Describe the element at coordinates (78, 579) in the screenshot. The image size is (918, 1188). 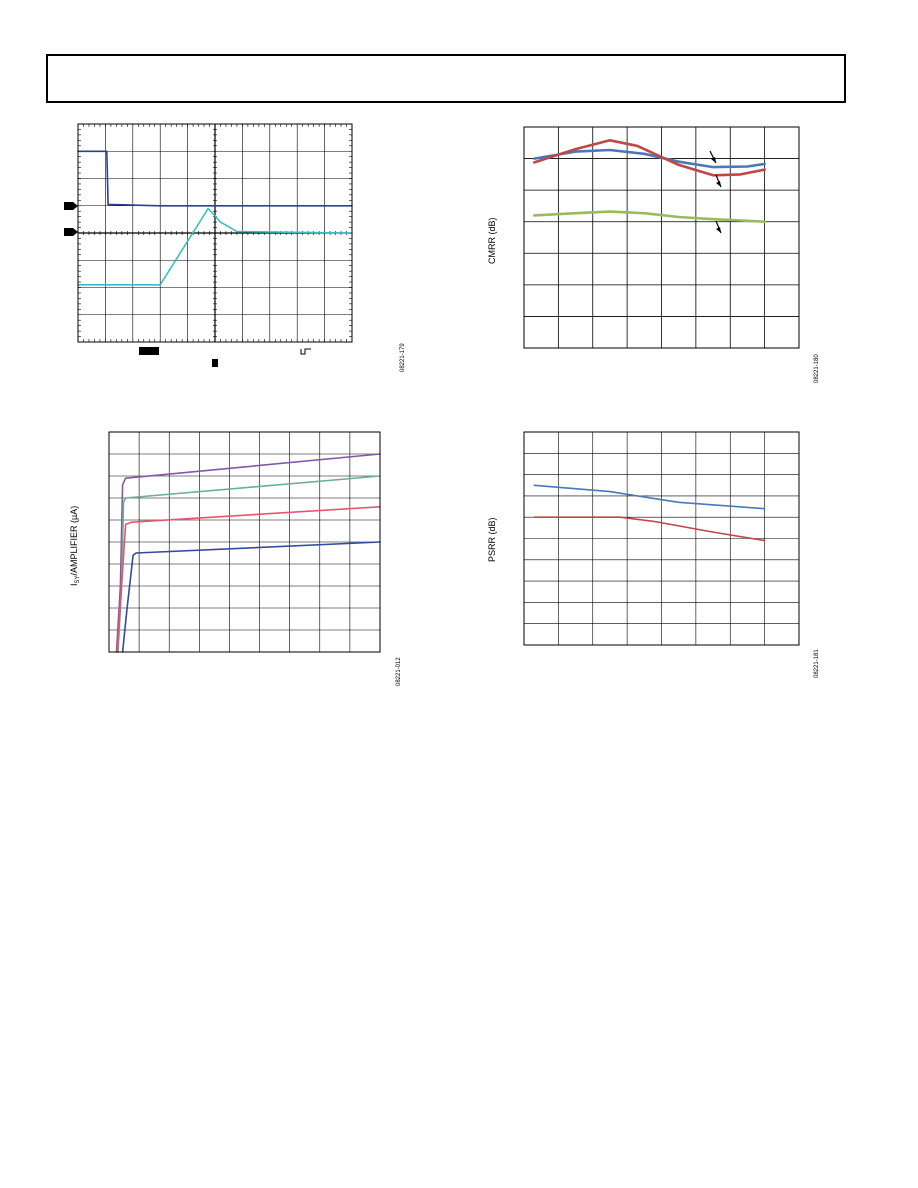
I see `isy-y-axis-label-sub: SY` at that location.